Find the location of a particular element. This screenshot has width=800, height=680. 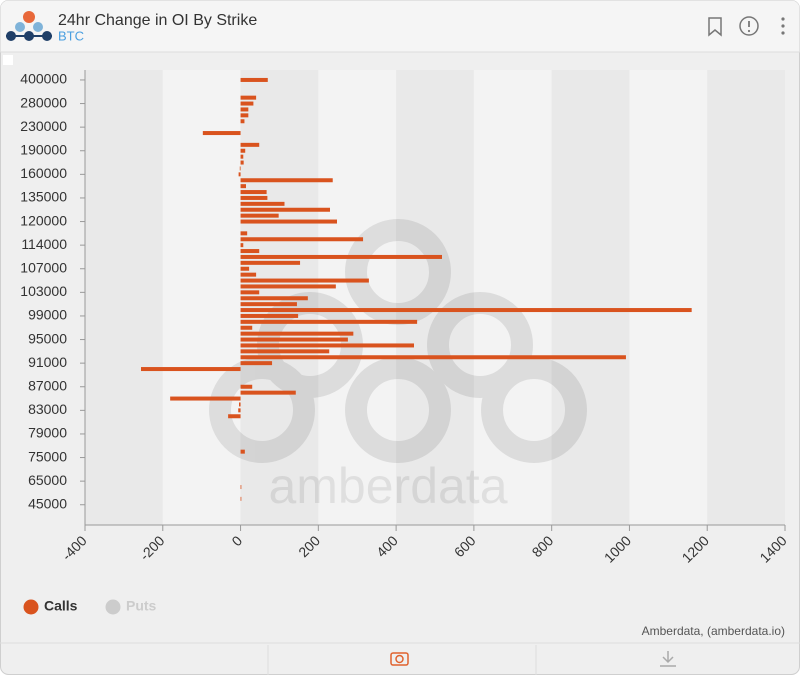

download-icon is located at coordinates (668, 659).